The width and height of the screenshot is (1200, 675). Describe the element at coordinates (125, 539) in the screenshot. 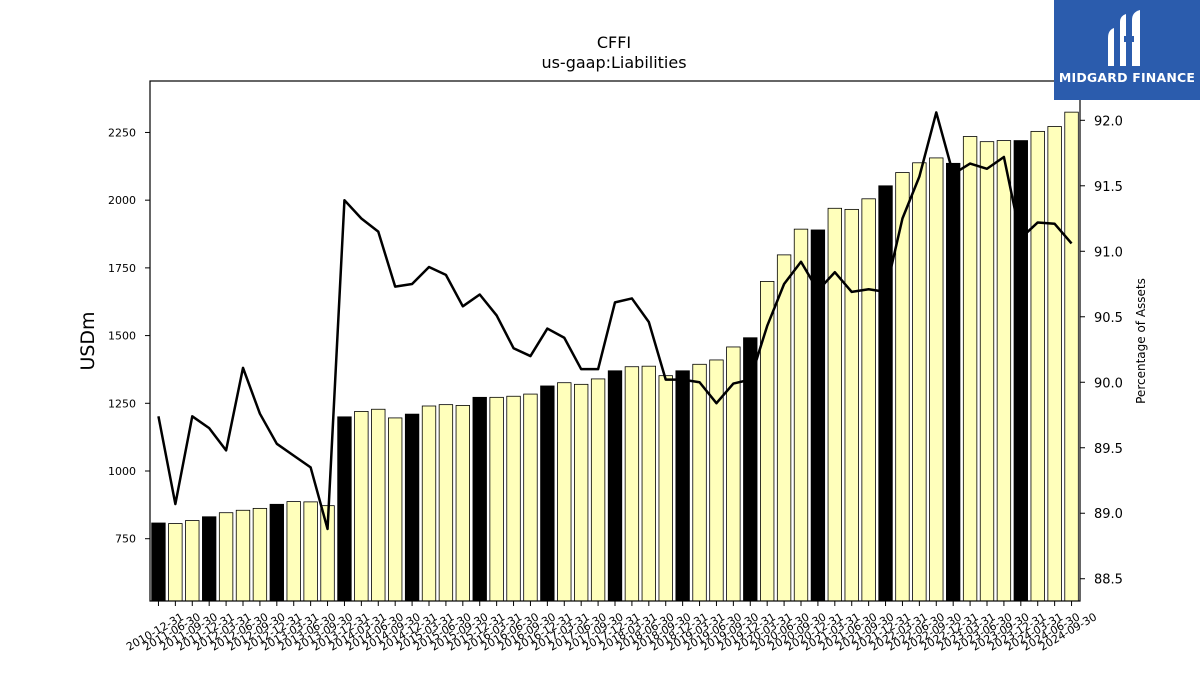

I see `y-tick-label: 750` at that location.